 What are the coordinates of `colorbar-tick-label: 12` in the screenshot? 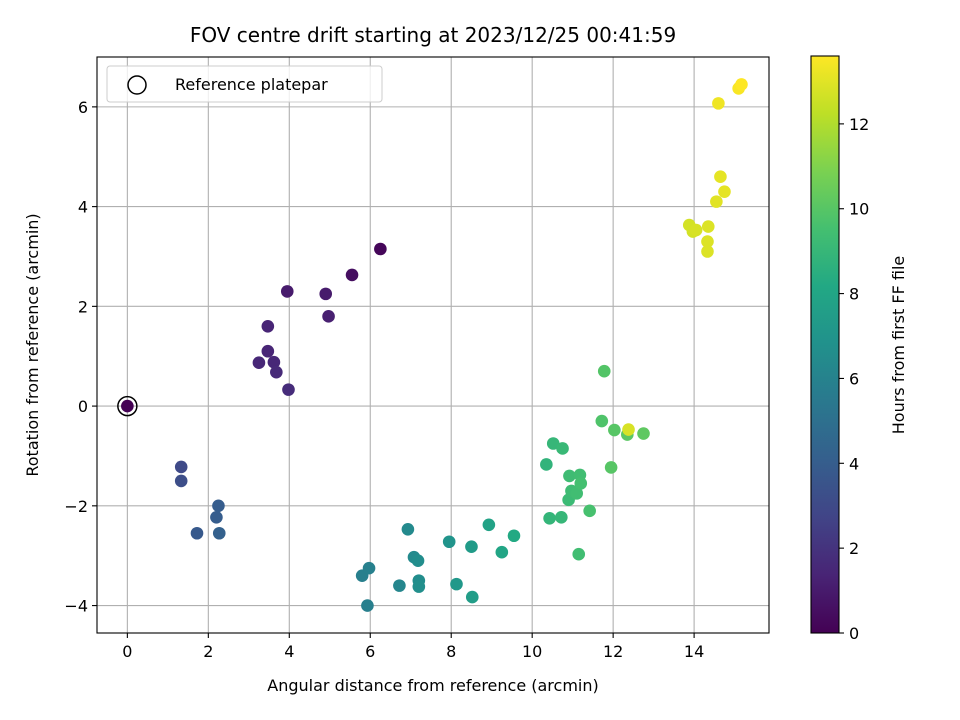 It's located at (859, 124).